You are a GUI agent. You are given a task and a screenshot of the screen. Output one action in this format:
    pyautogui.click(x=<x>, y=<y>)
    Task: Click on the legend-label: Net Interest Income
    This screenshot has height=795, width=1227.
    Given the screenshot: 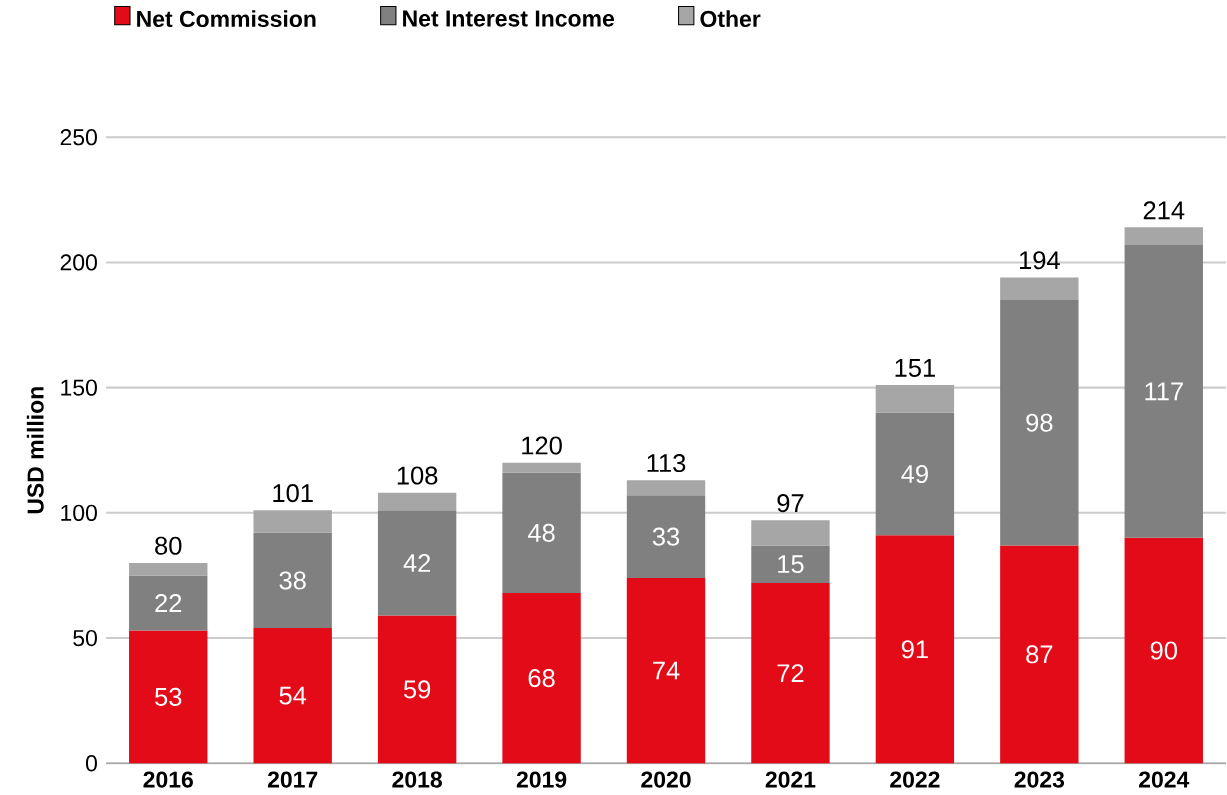 What is the action you would take?
    pyautogui.click(x=509, y=18)
    